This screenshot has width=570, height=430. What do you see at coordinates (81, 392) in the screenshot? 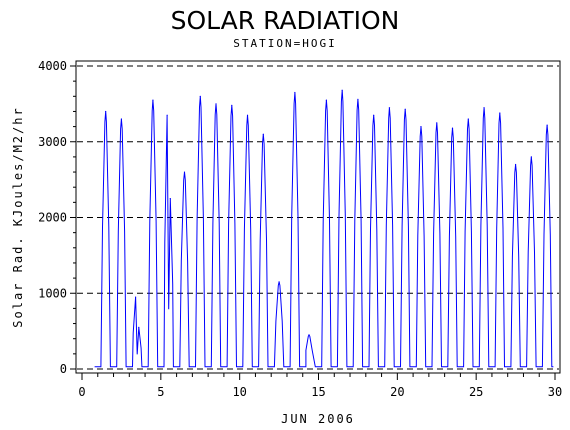
I see `x-tick-label: 0` at bounding box center [81, 392].